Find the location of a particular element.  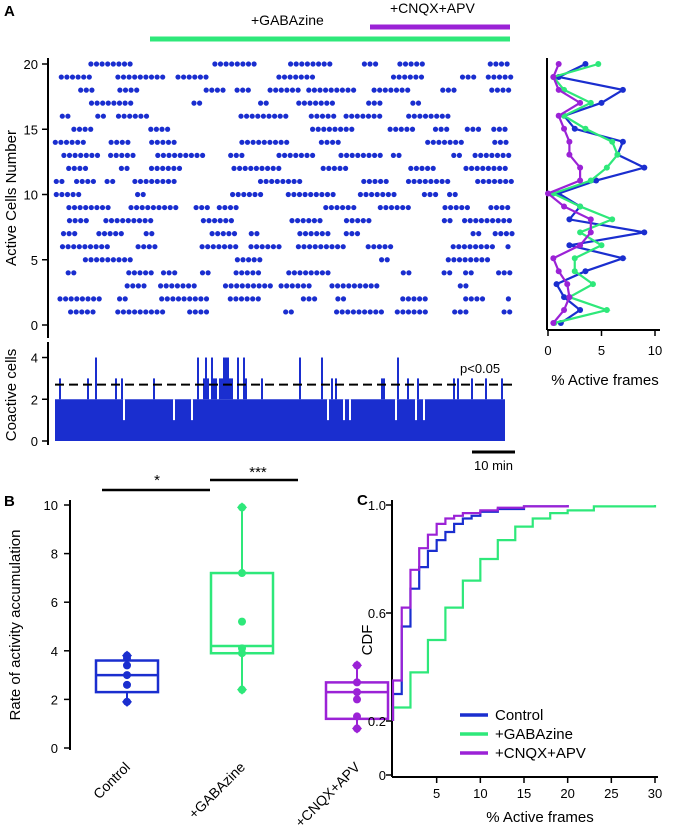

cnqx-apv-label: +CNQX+APV is located at coordinates (432, 8).